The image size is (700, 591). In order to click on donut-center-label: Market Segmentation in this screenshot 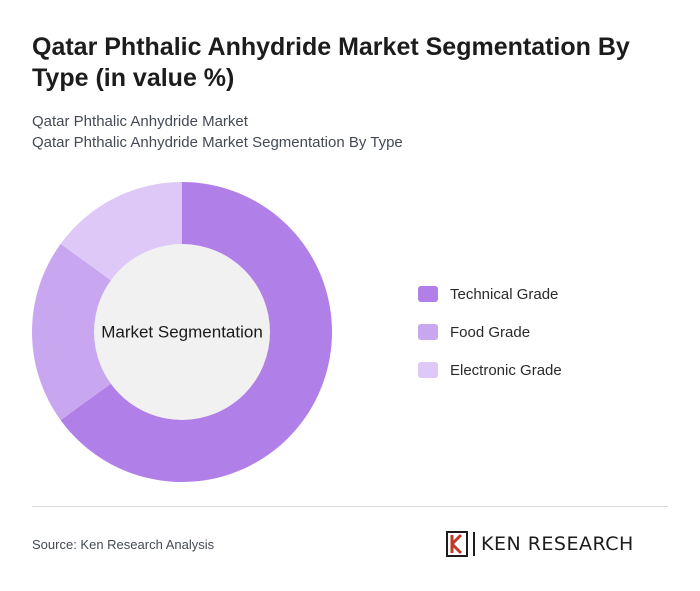, I will do `click(182, 332)`.